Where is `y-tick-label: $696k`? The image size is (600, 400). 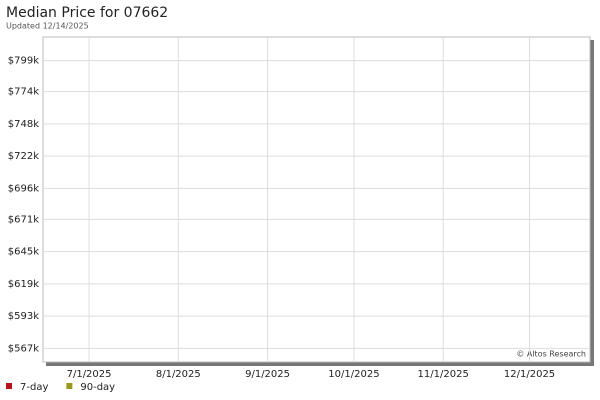
y-tick-label: $696k is located at coordinates (23, 188).